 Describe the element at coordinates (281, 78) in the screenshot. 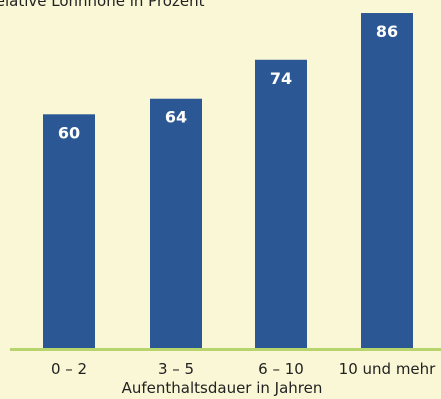

I see `bar-value-label-3: 74` at that location.